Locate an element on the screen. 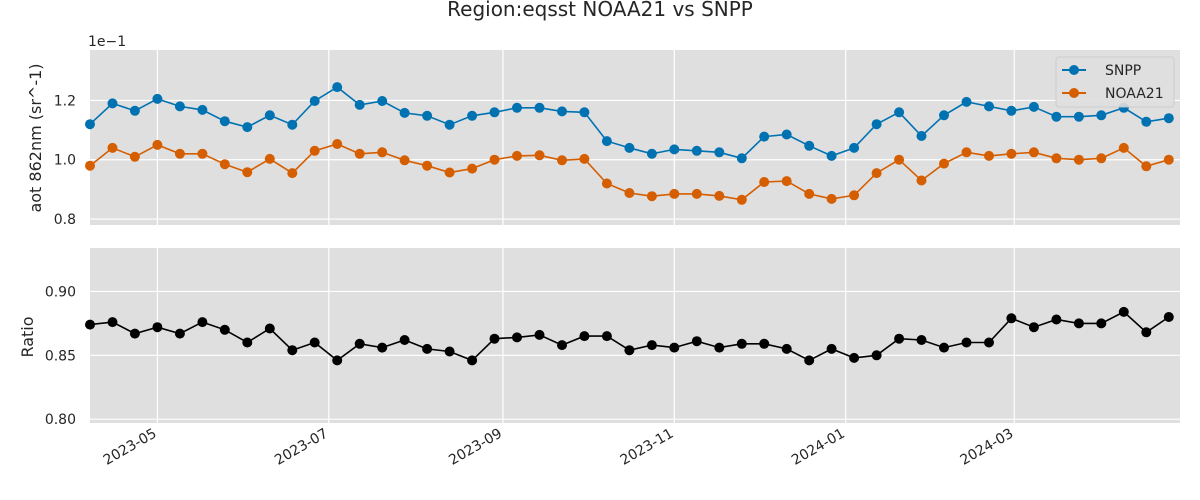 This screenshot has height=500, width=1200. top-y-axis-label: aot 862nm (sr^-1) is located at coordinates (35, 137).